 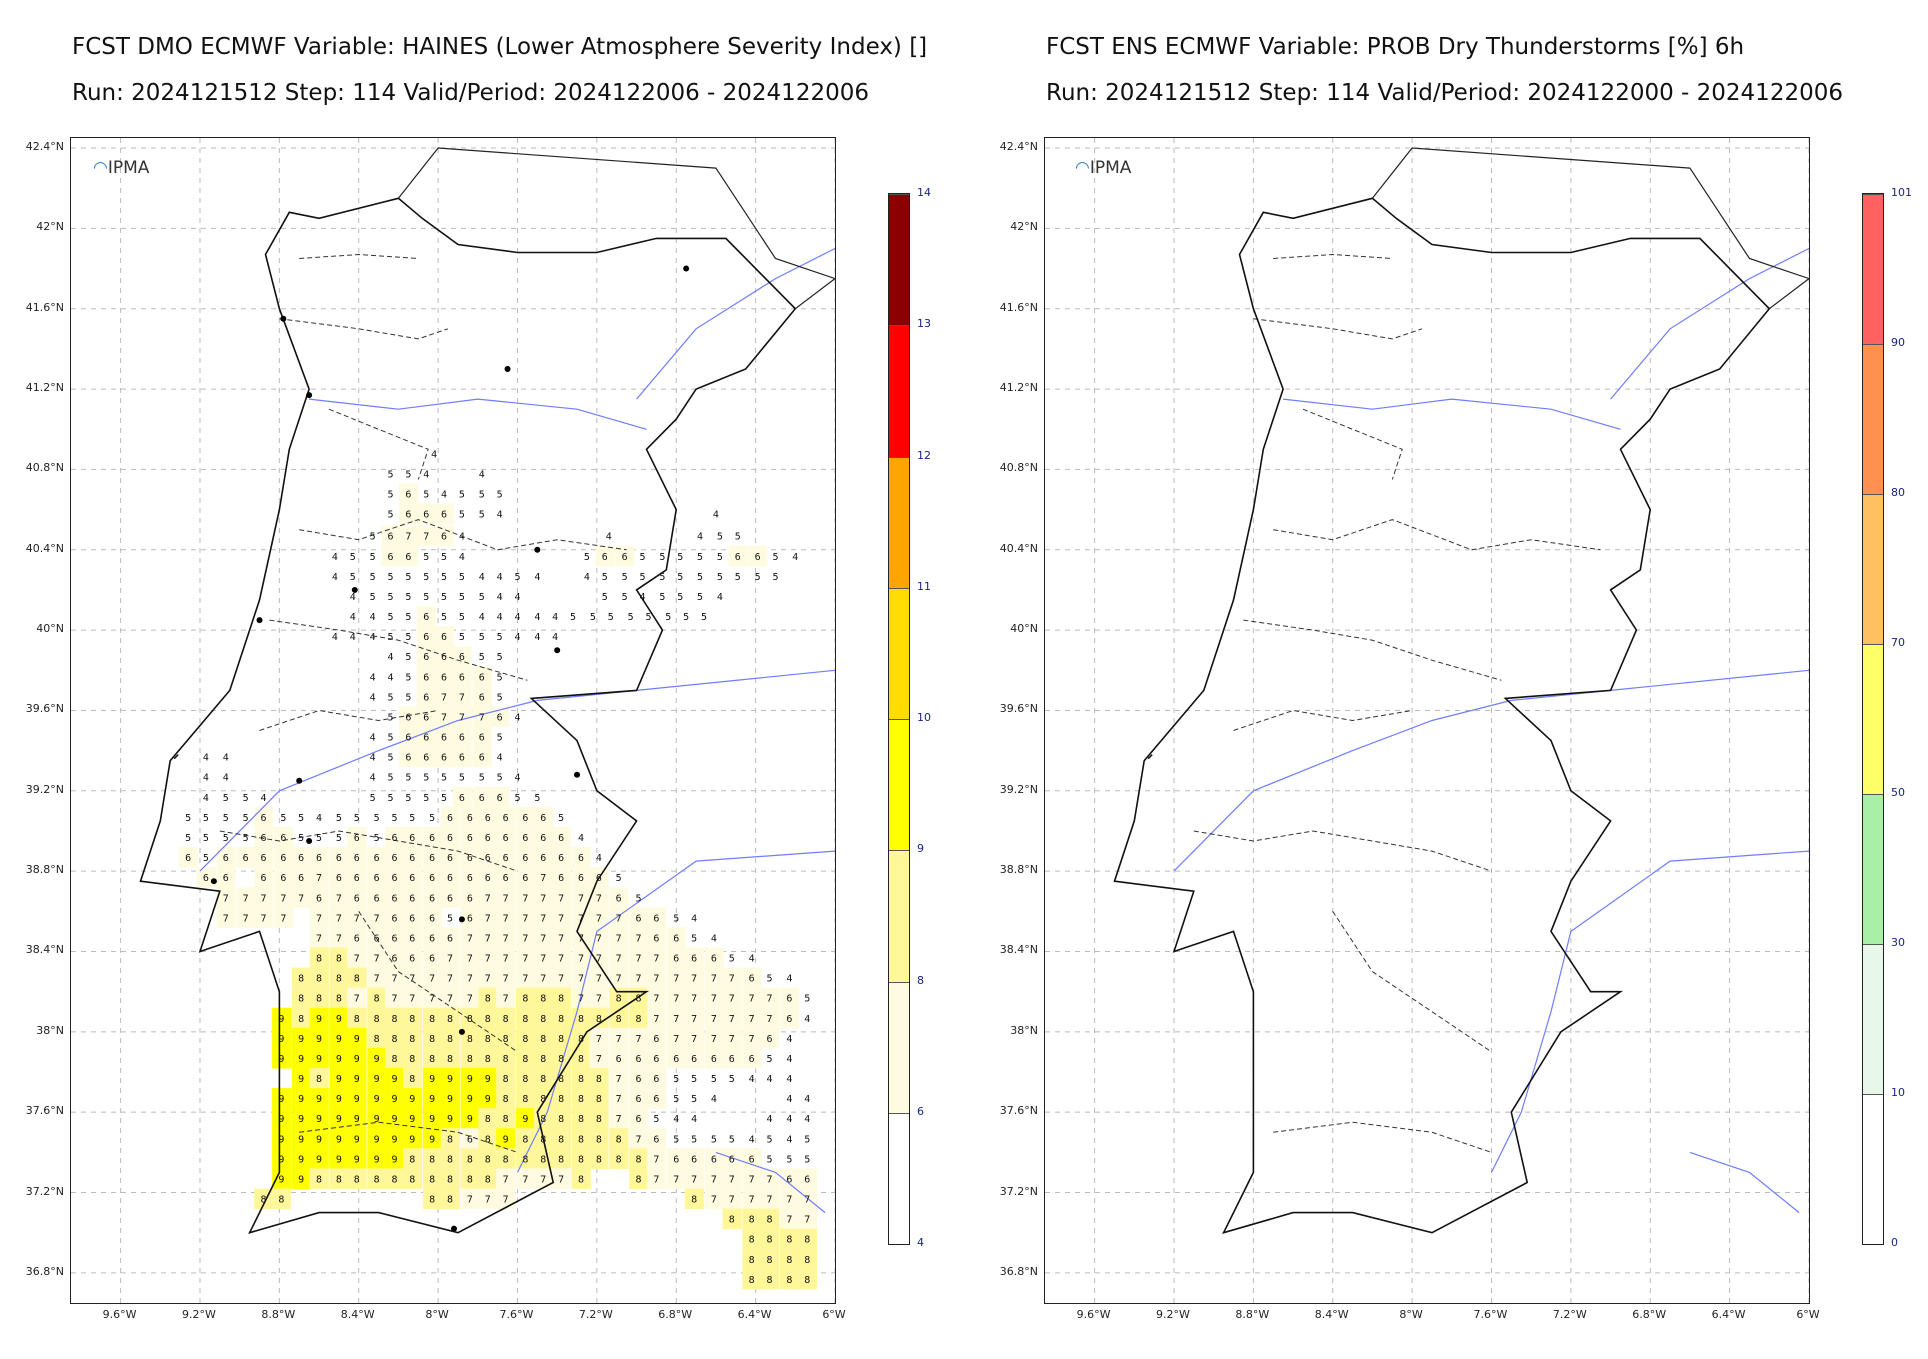 I want to click on lat-tick-label: 41.2°N, so click(x=1018, y=388).